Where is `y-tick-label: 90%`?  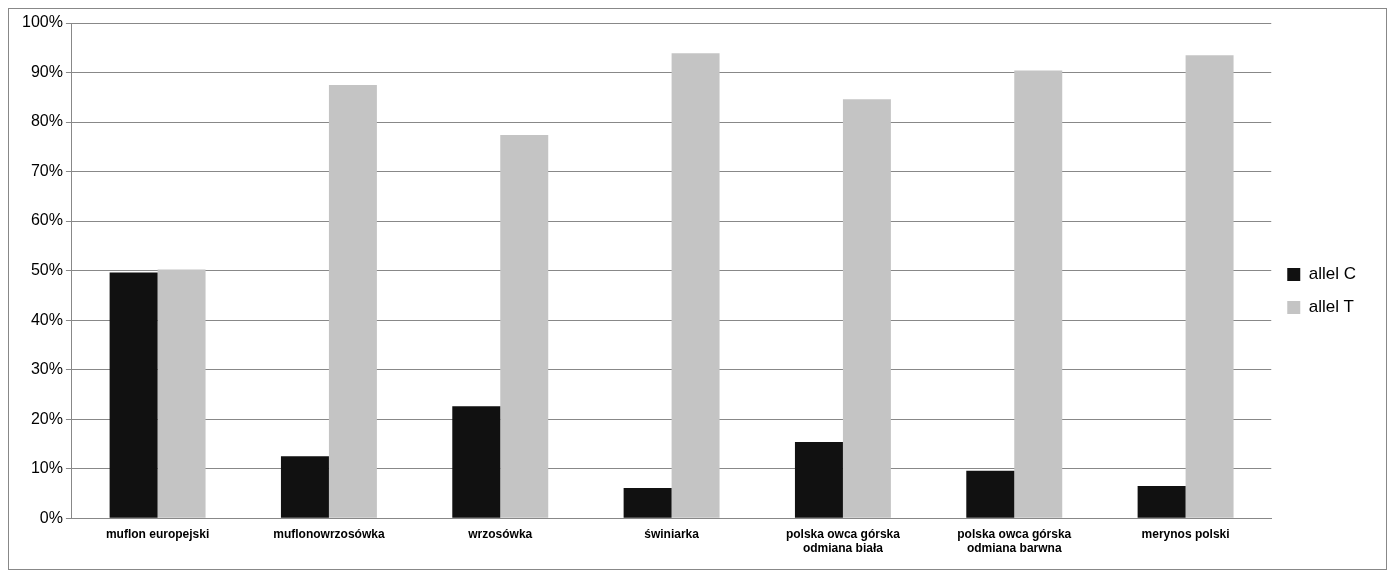 y-tick-label: 90% is located at coordinates (46, 71).